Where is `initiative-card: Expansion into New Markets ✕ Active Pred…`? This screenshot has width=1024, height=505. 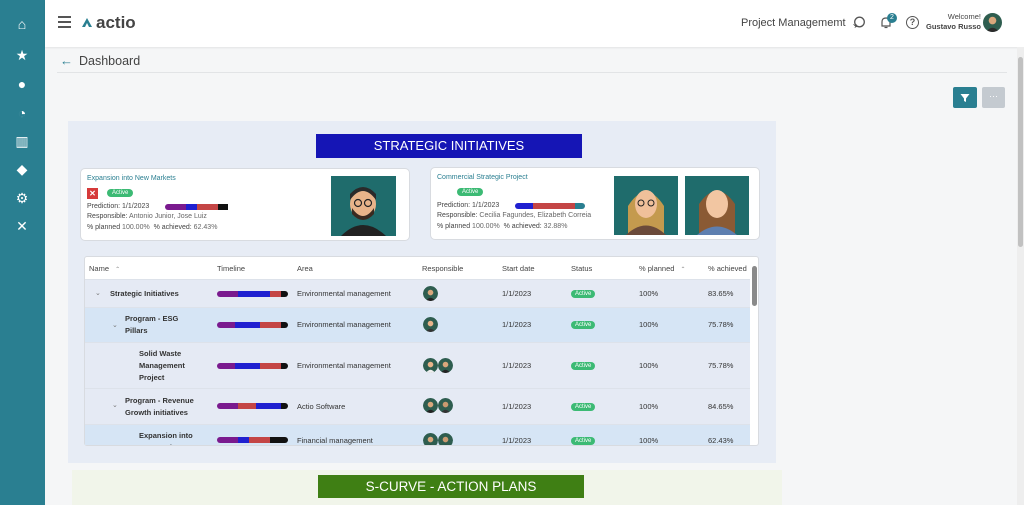 initiative-card: Expansion into New Markets ✕ Active Pred… is located at coordinates (245, 204).